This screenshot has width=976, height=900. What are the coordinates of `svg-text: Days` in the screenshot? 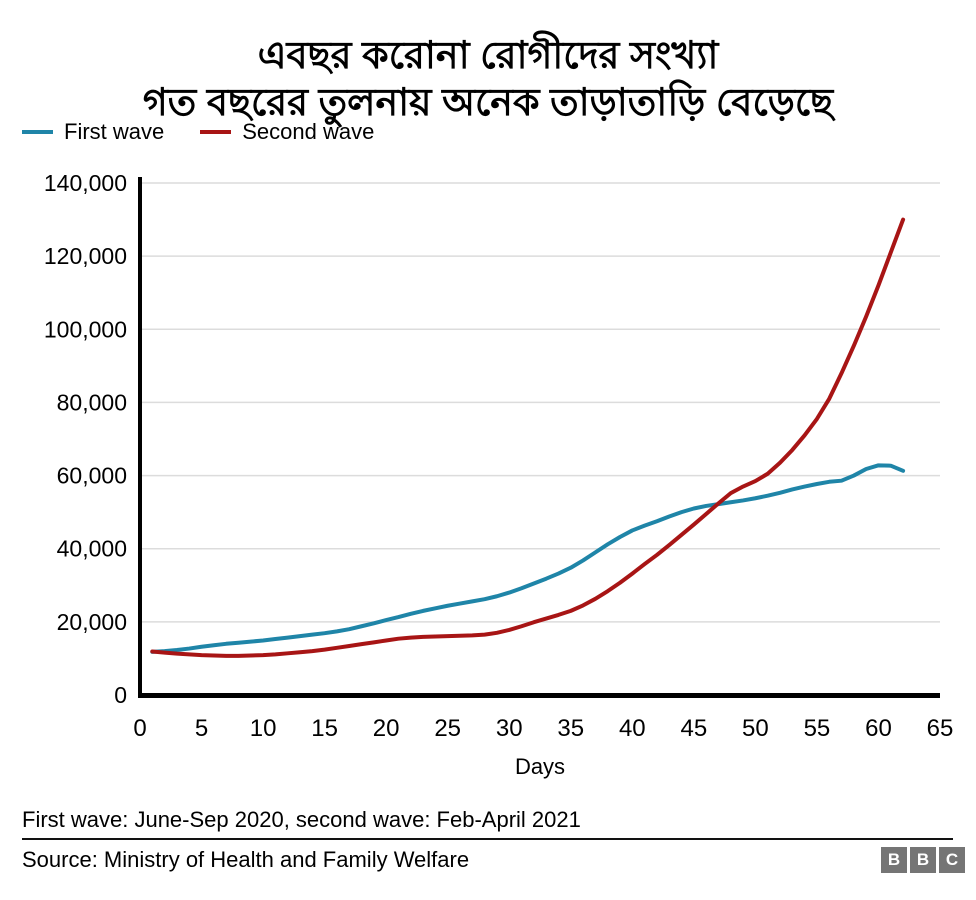 It's located at (540, 766).